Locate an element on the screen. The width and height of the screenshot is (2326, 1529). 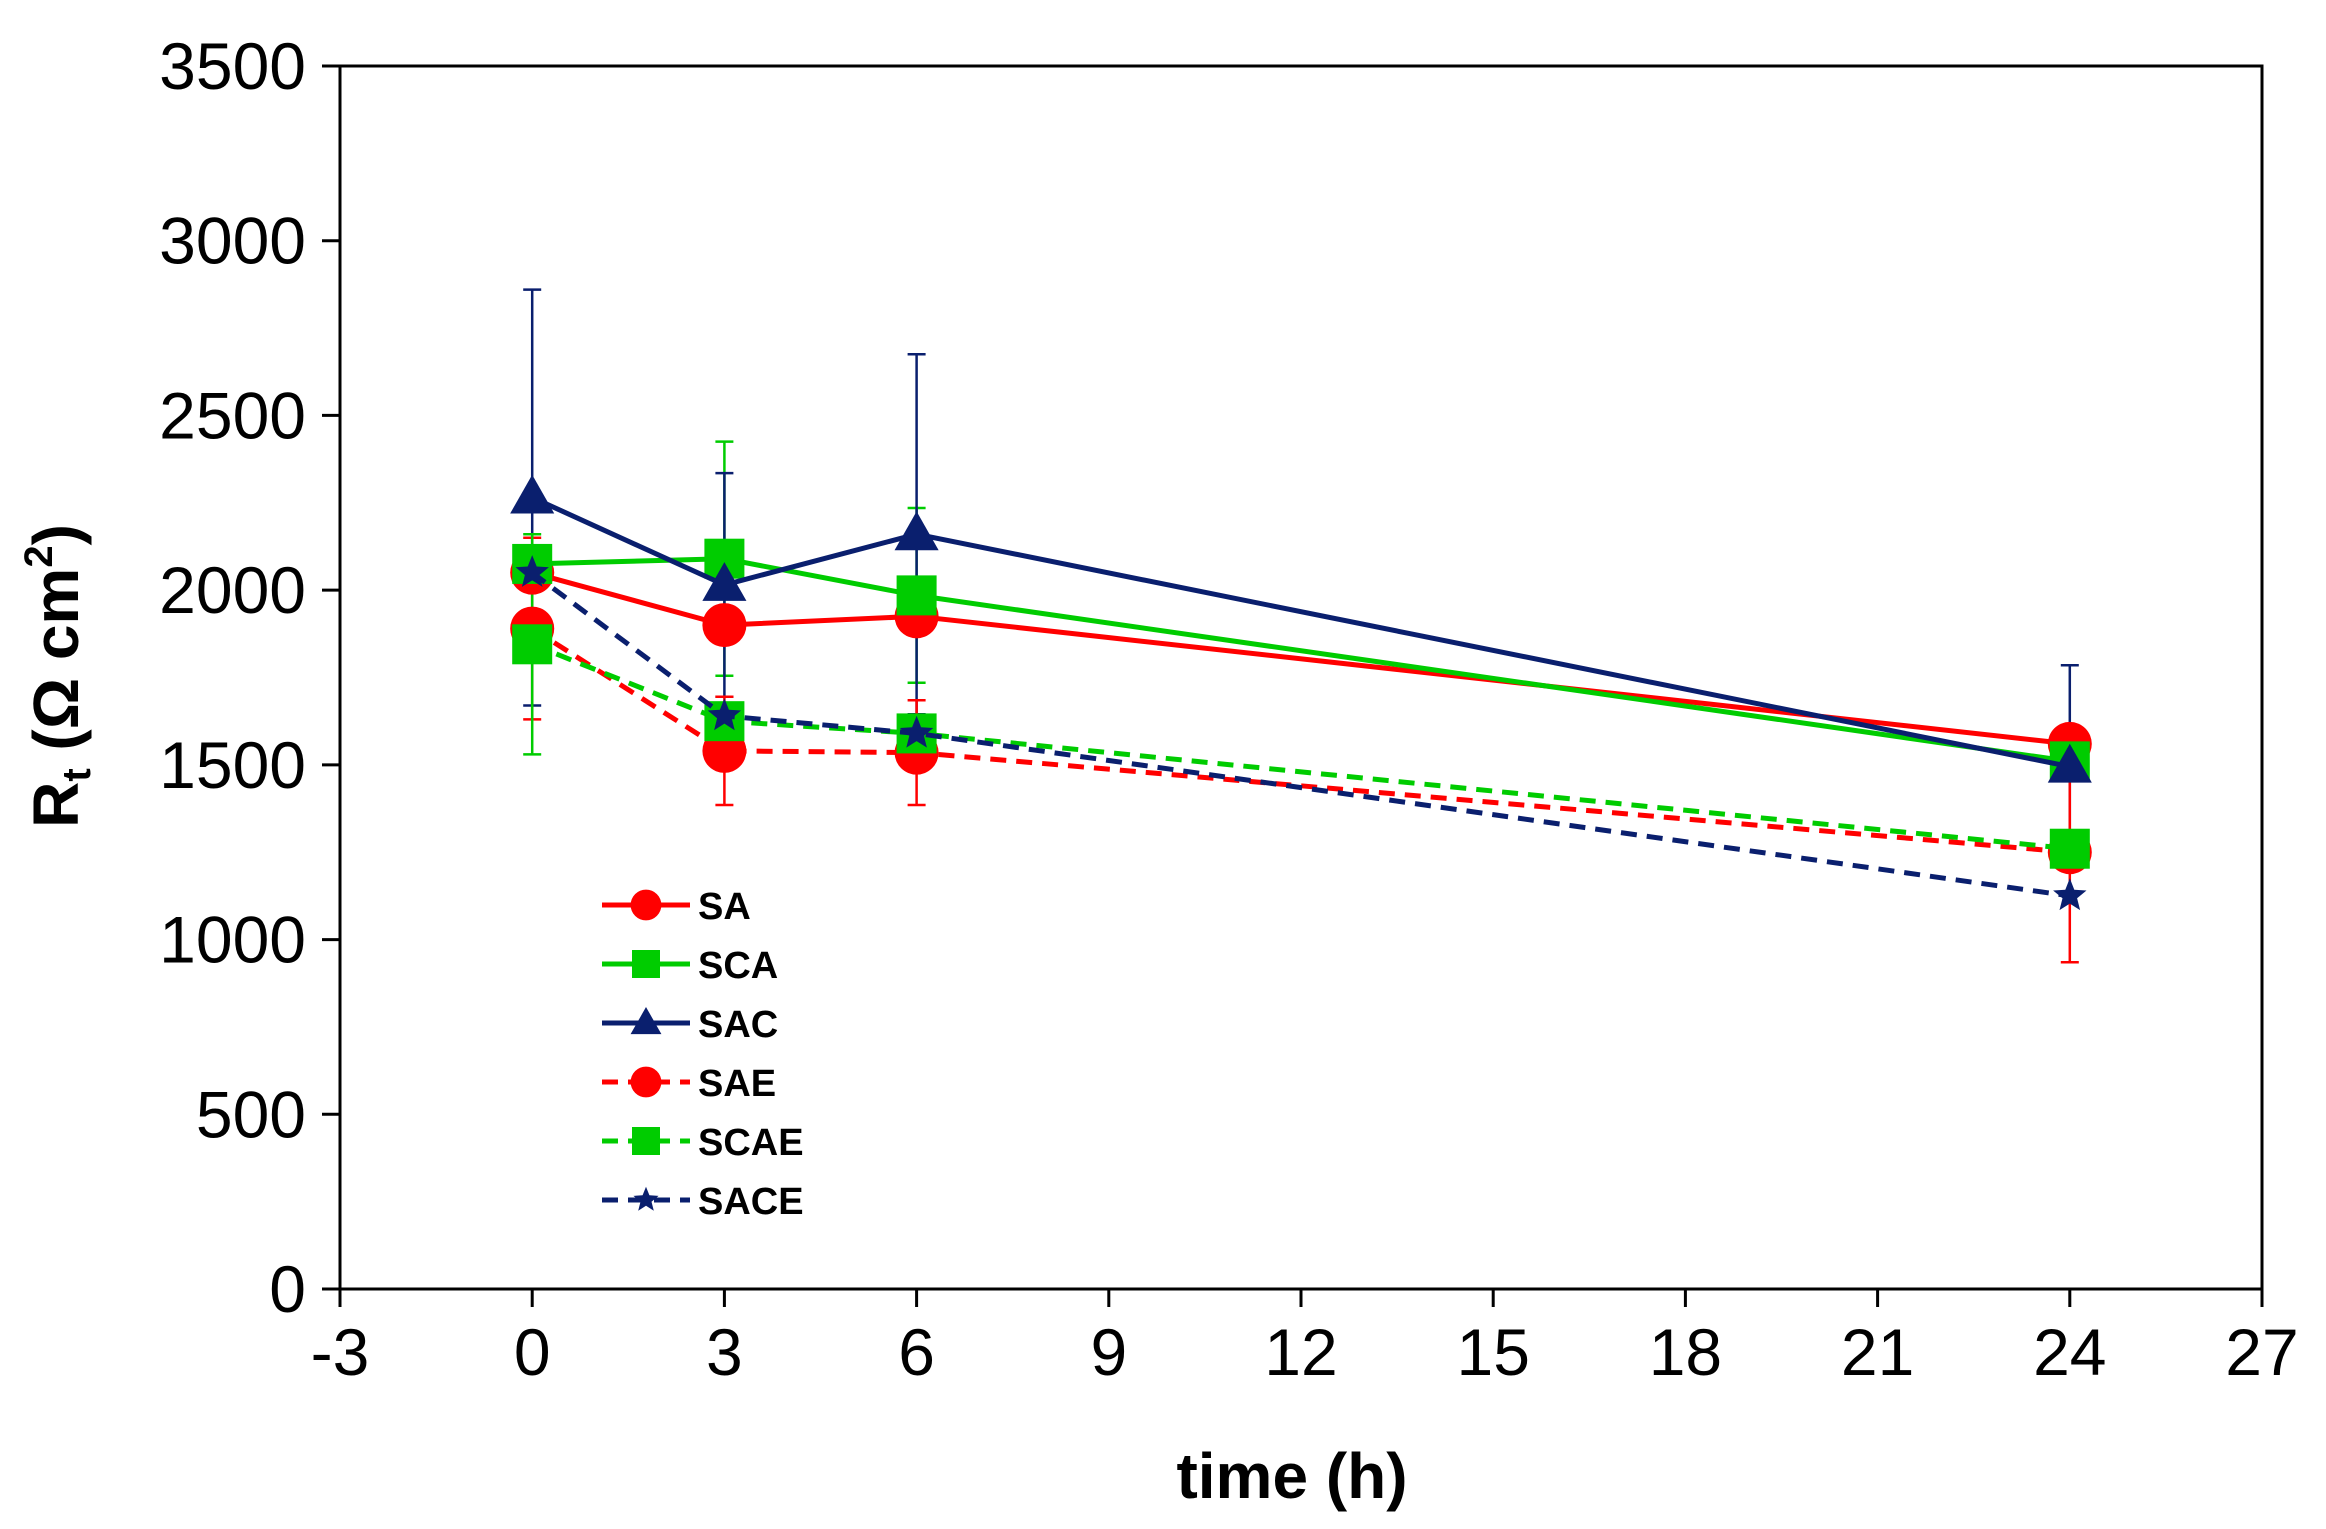
y-tick-label: 1500 is located at coordinates (232, 765).